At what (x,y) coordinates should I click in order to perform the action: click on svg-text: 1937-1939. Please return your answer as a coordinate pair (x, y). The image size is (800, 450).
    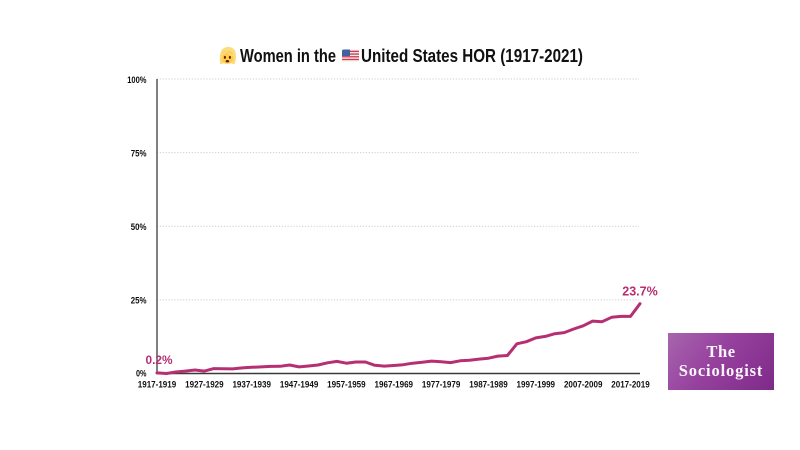
    Looking at the image, I should click on (251, 385).